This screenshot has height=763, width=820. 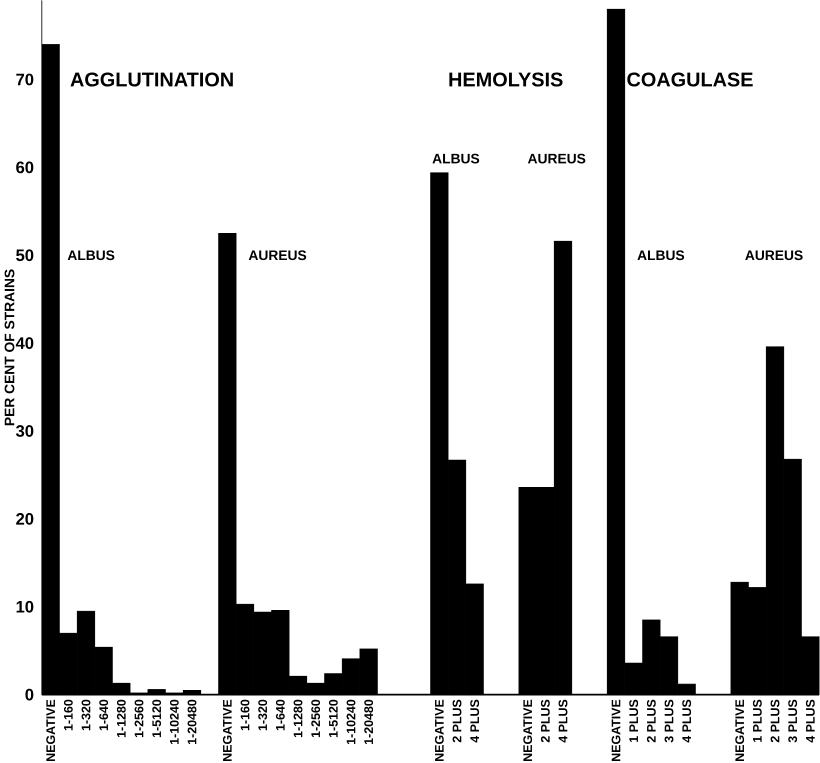 What do you see at coordinates (25, 343) in the screenshot?
I see `y-tick-label: 40` at bounding box center [25, 343].